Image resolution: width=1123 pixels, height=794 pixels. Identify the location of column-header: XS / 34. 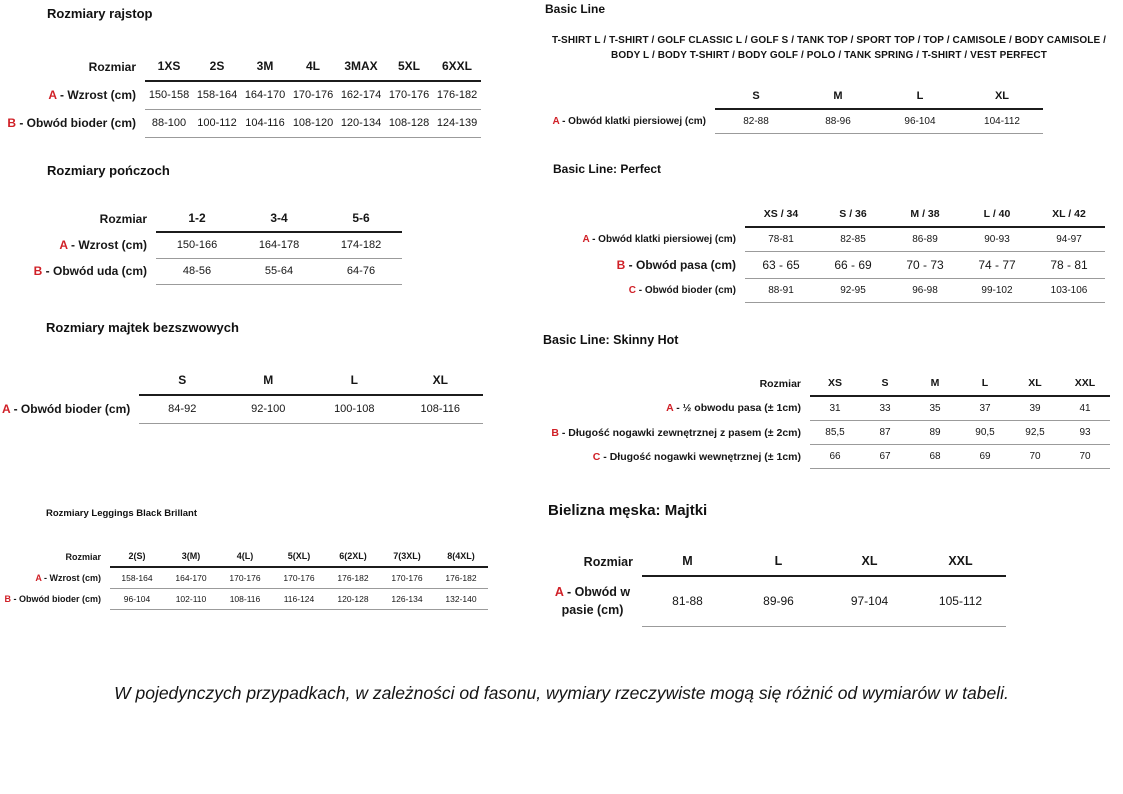
(781, 215).